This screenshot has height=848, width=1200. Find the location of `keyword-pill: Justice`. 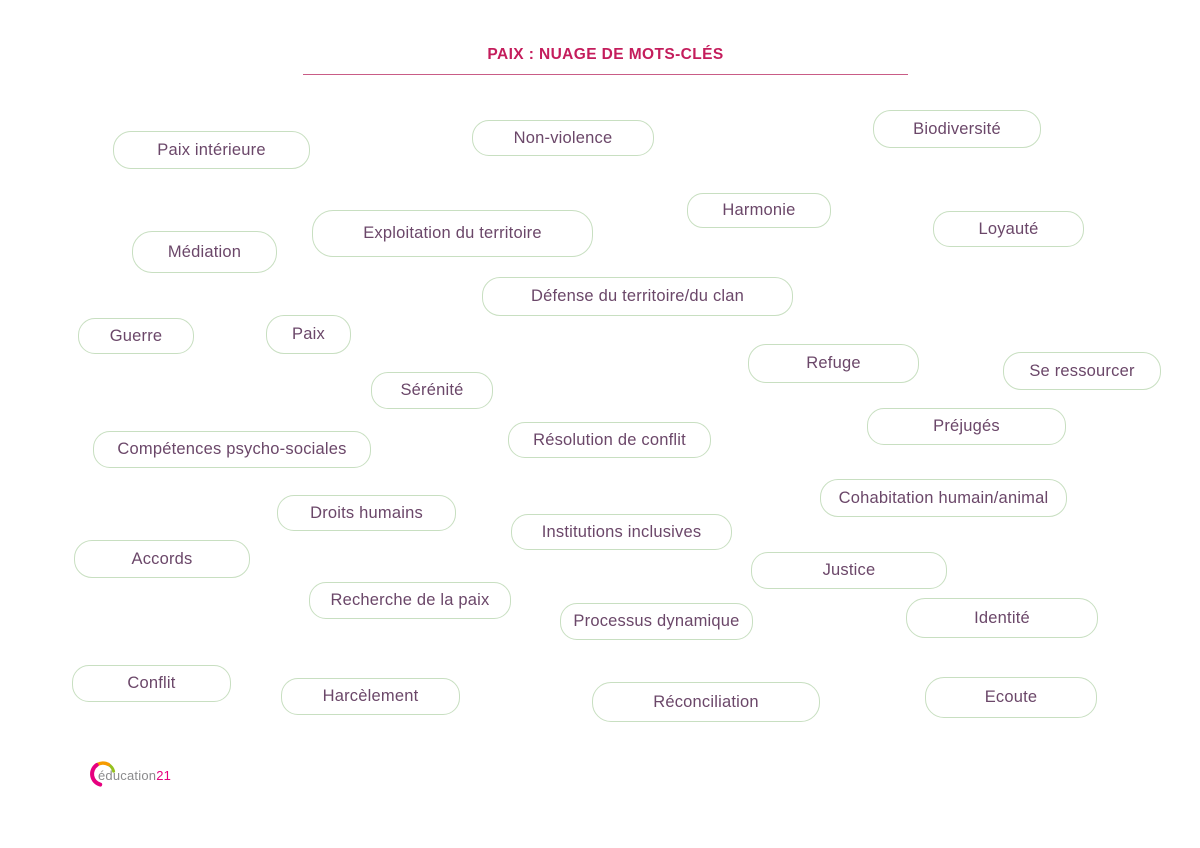

keyword-pill: Justice is located at coordinates (849, 570).